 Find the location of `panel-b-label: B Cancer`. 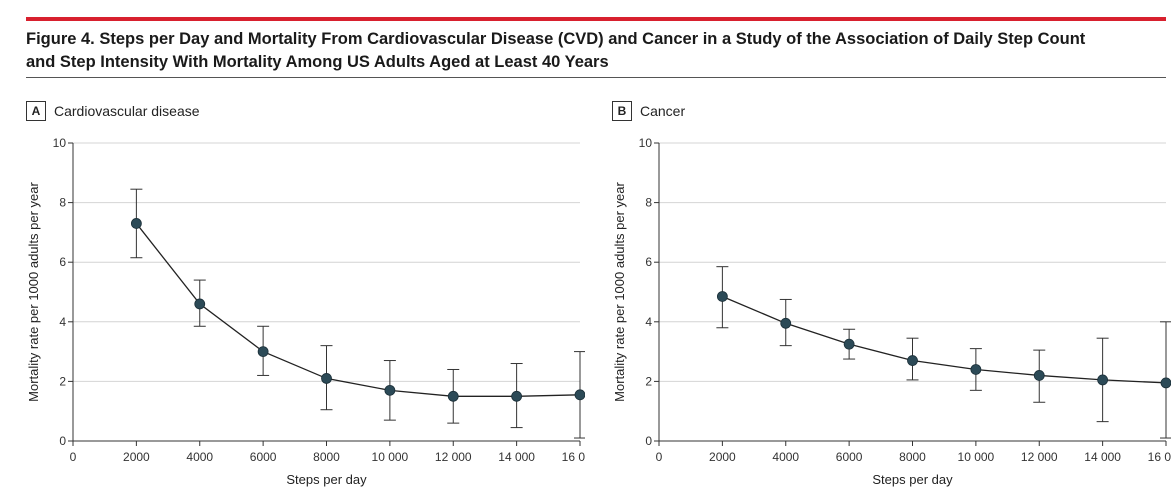

panel-b-label: B Cancer is located at coordinates (648, 111).